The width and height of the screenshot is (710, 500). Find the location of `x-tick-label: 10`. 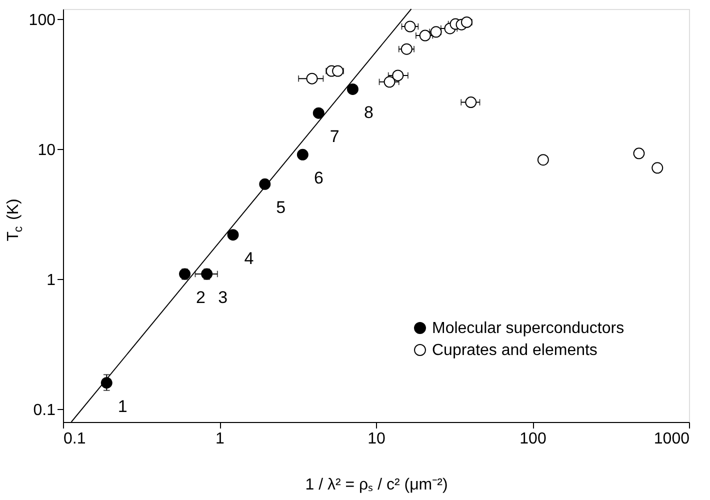

x-tick-label: 10 is located at coordinates (377, 439).